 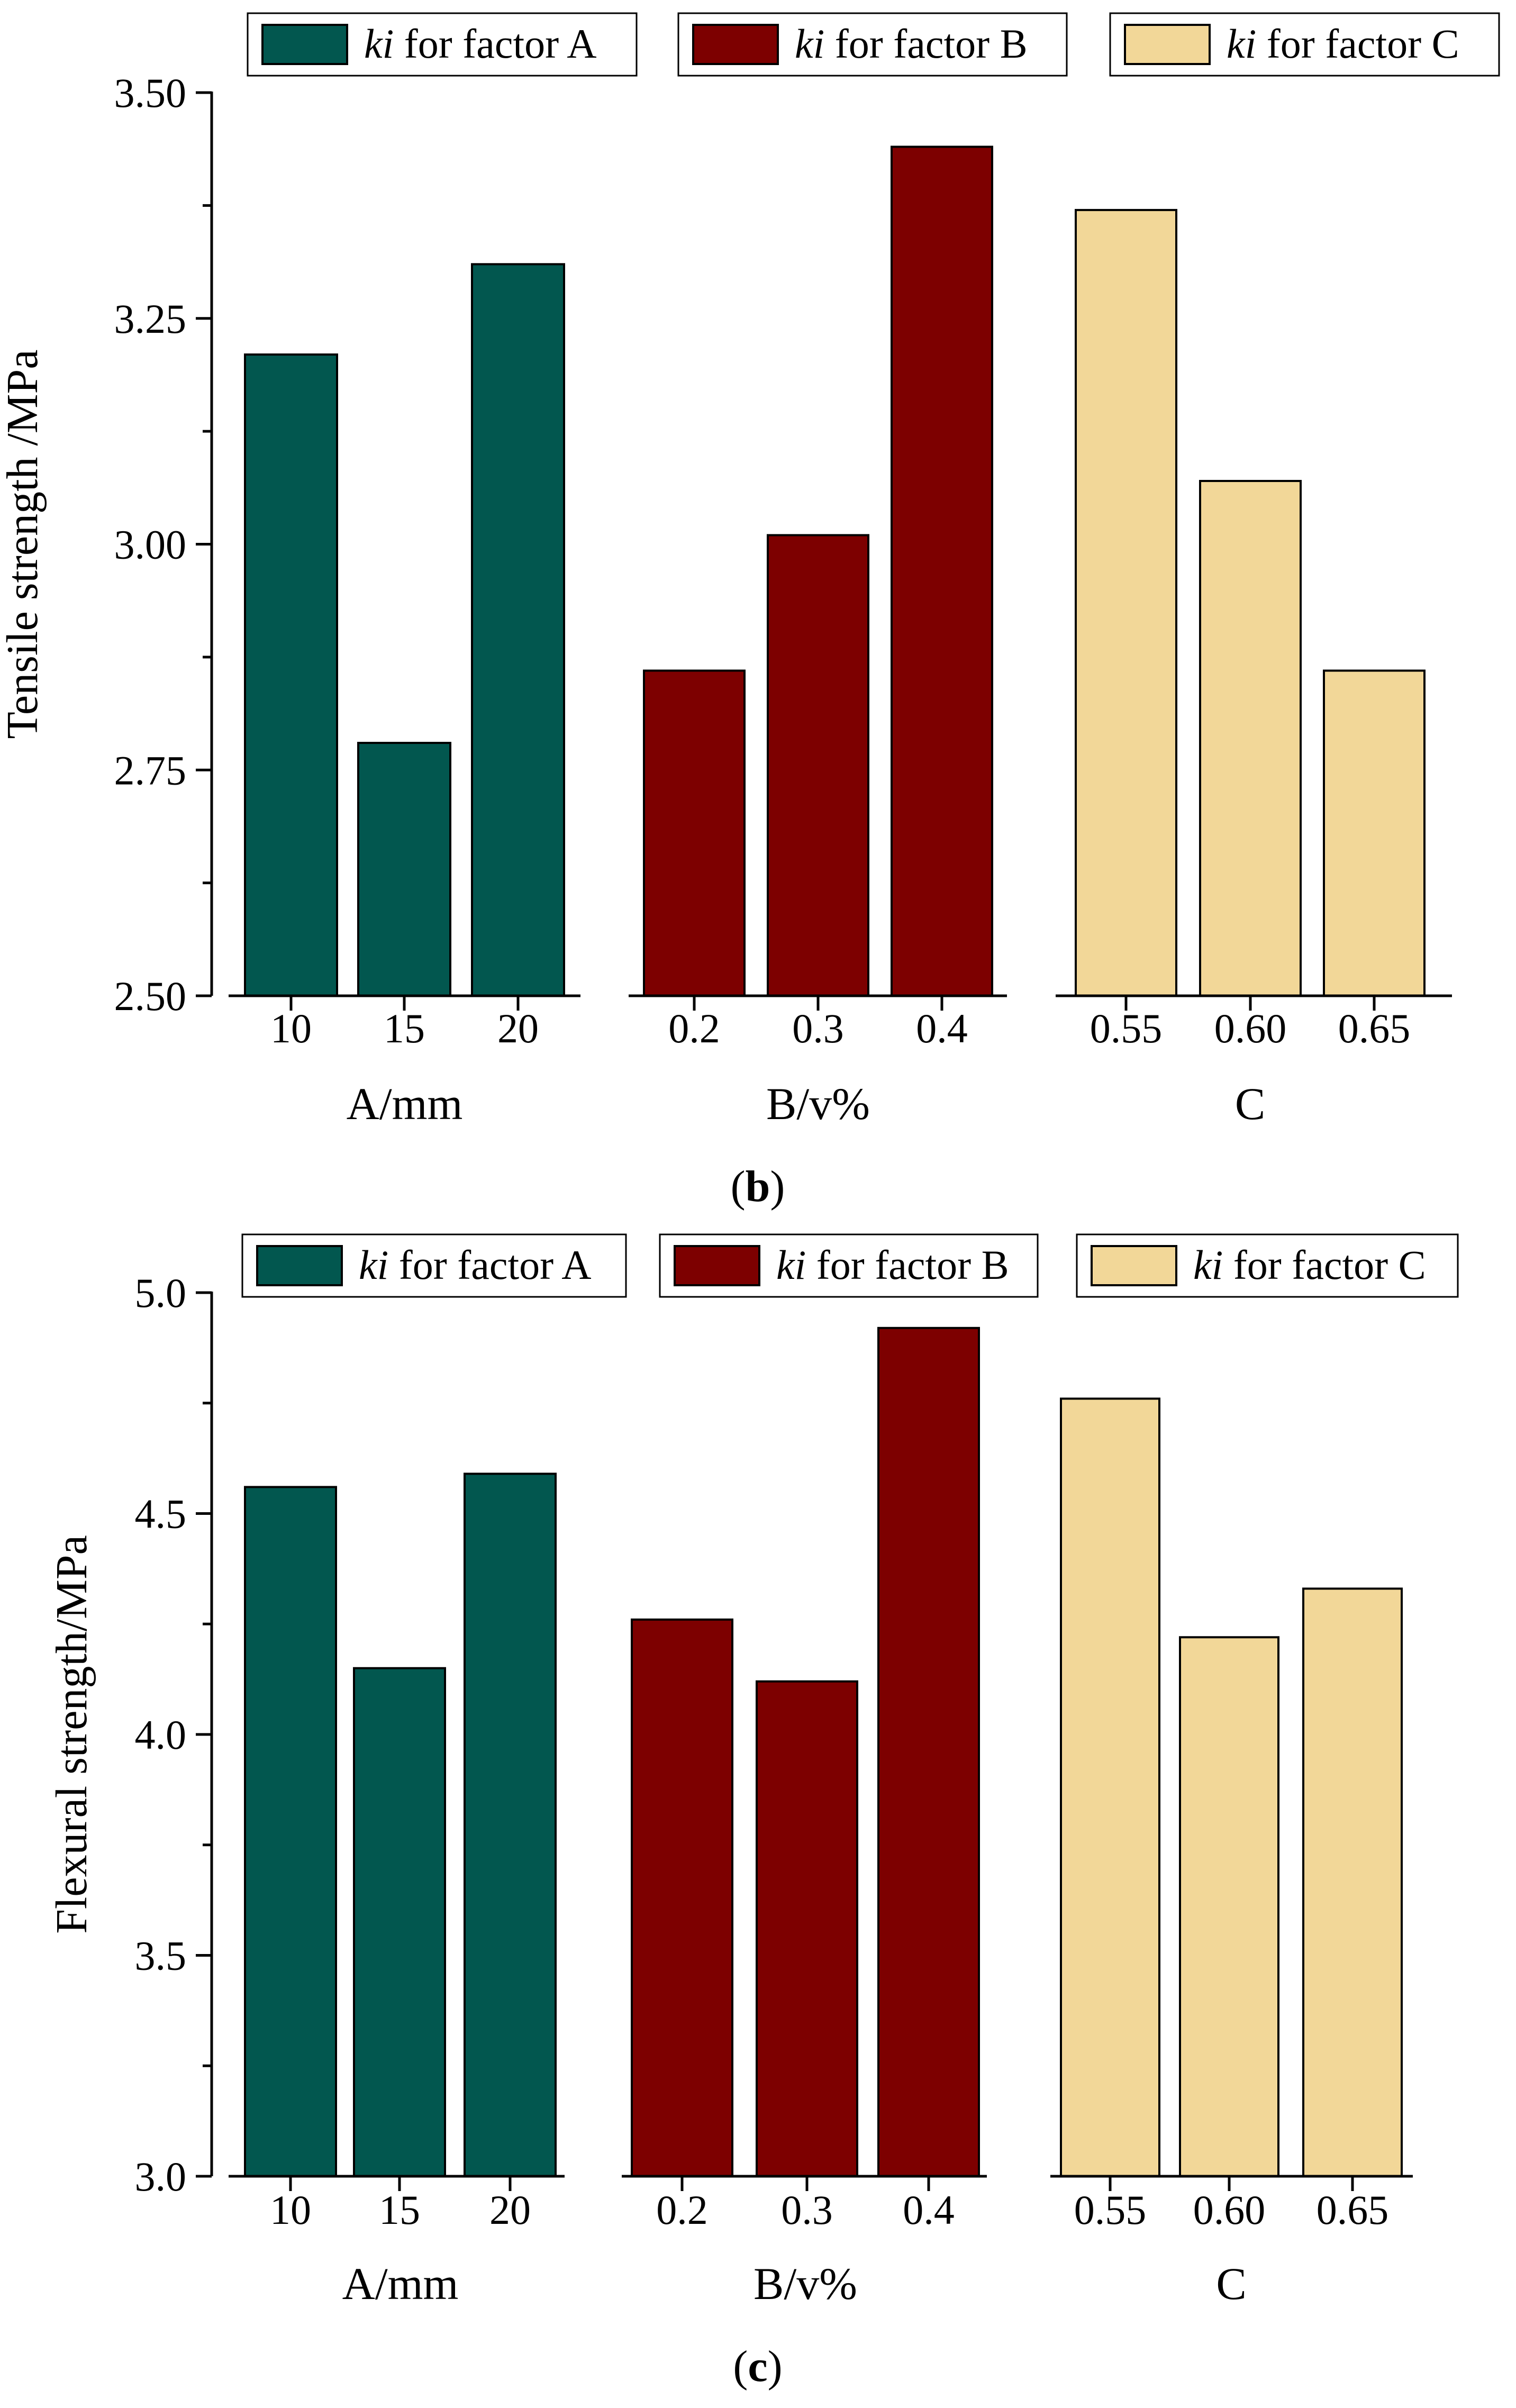 What do you see at coordinates (71, 1735) in the screenshot?
I see `y-axis-label: Flexural strength/MPa` at bounding box center [71, 1735].